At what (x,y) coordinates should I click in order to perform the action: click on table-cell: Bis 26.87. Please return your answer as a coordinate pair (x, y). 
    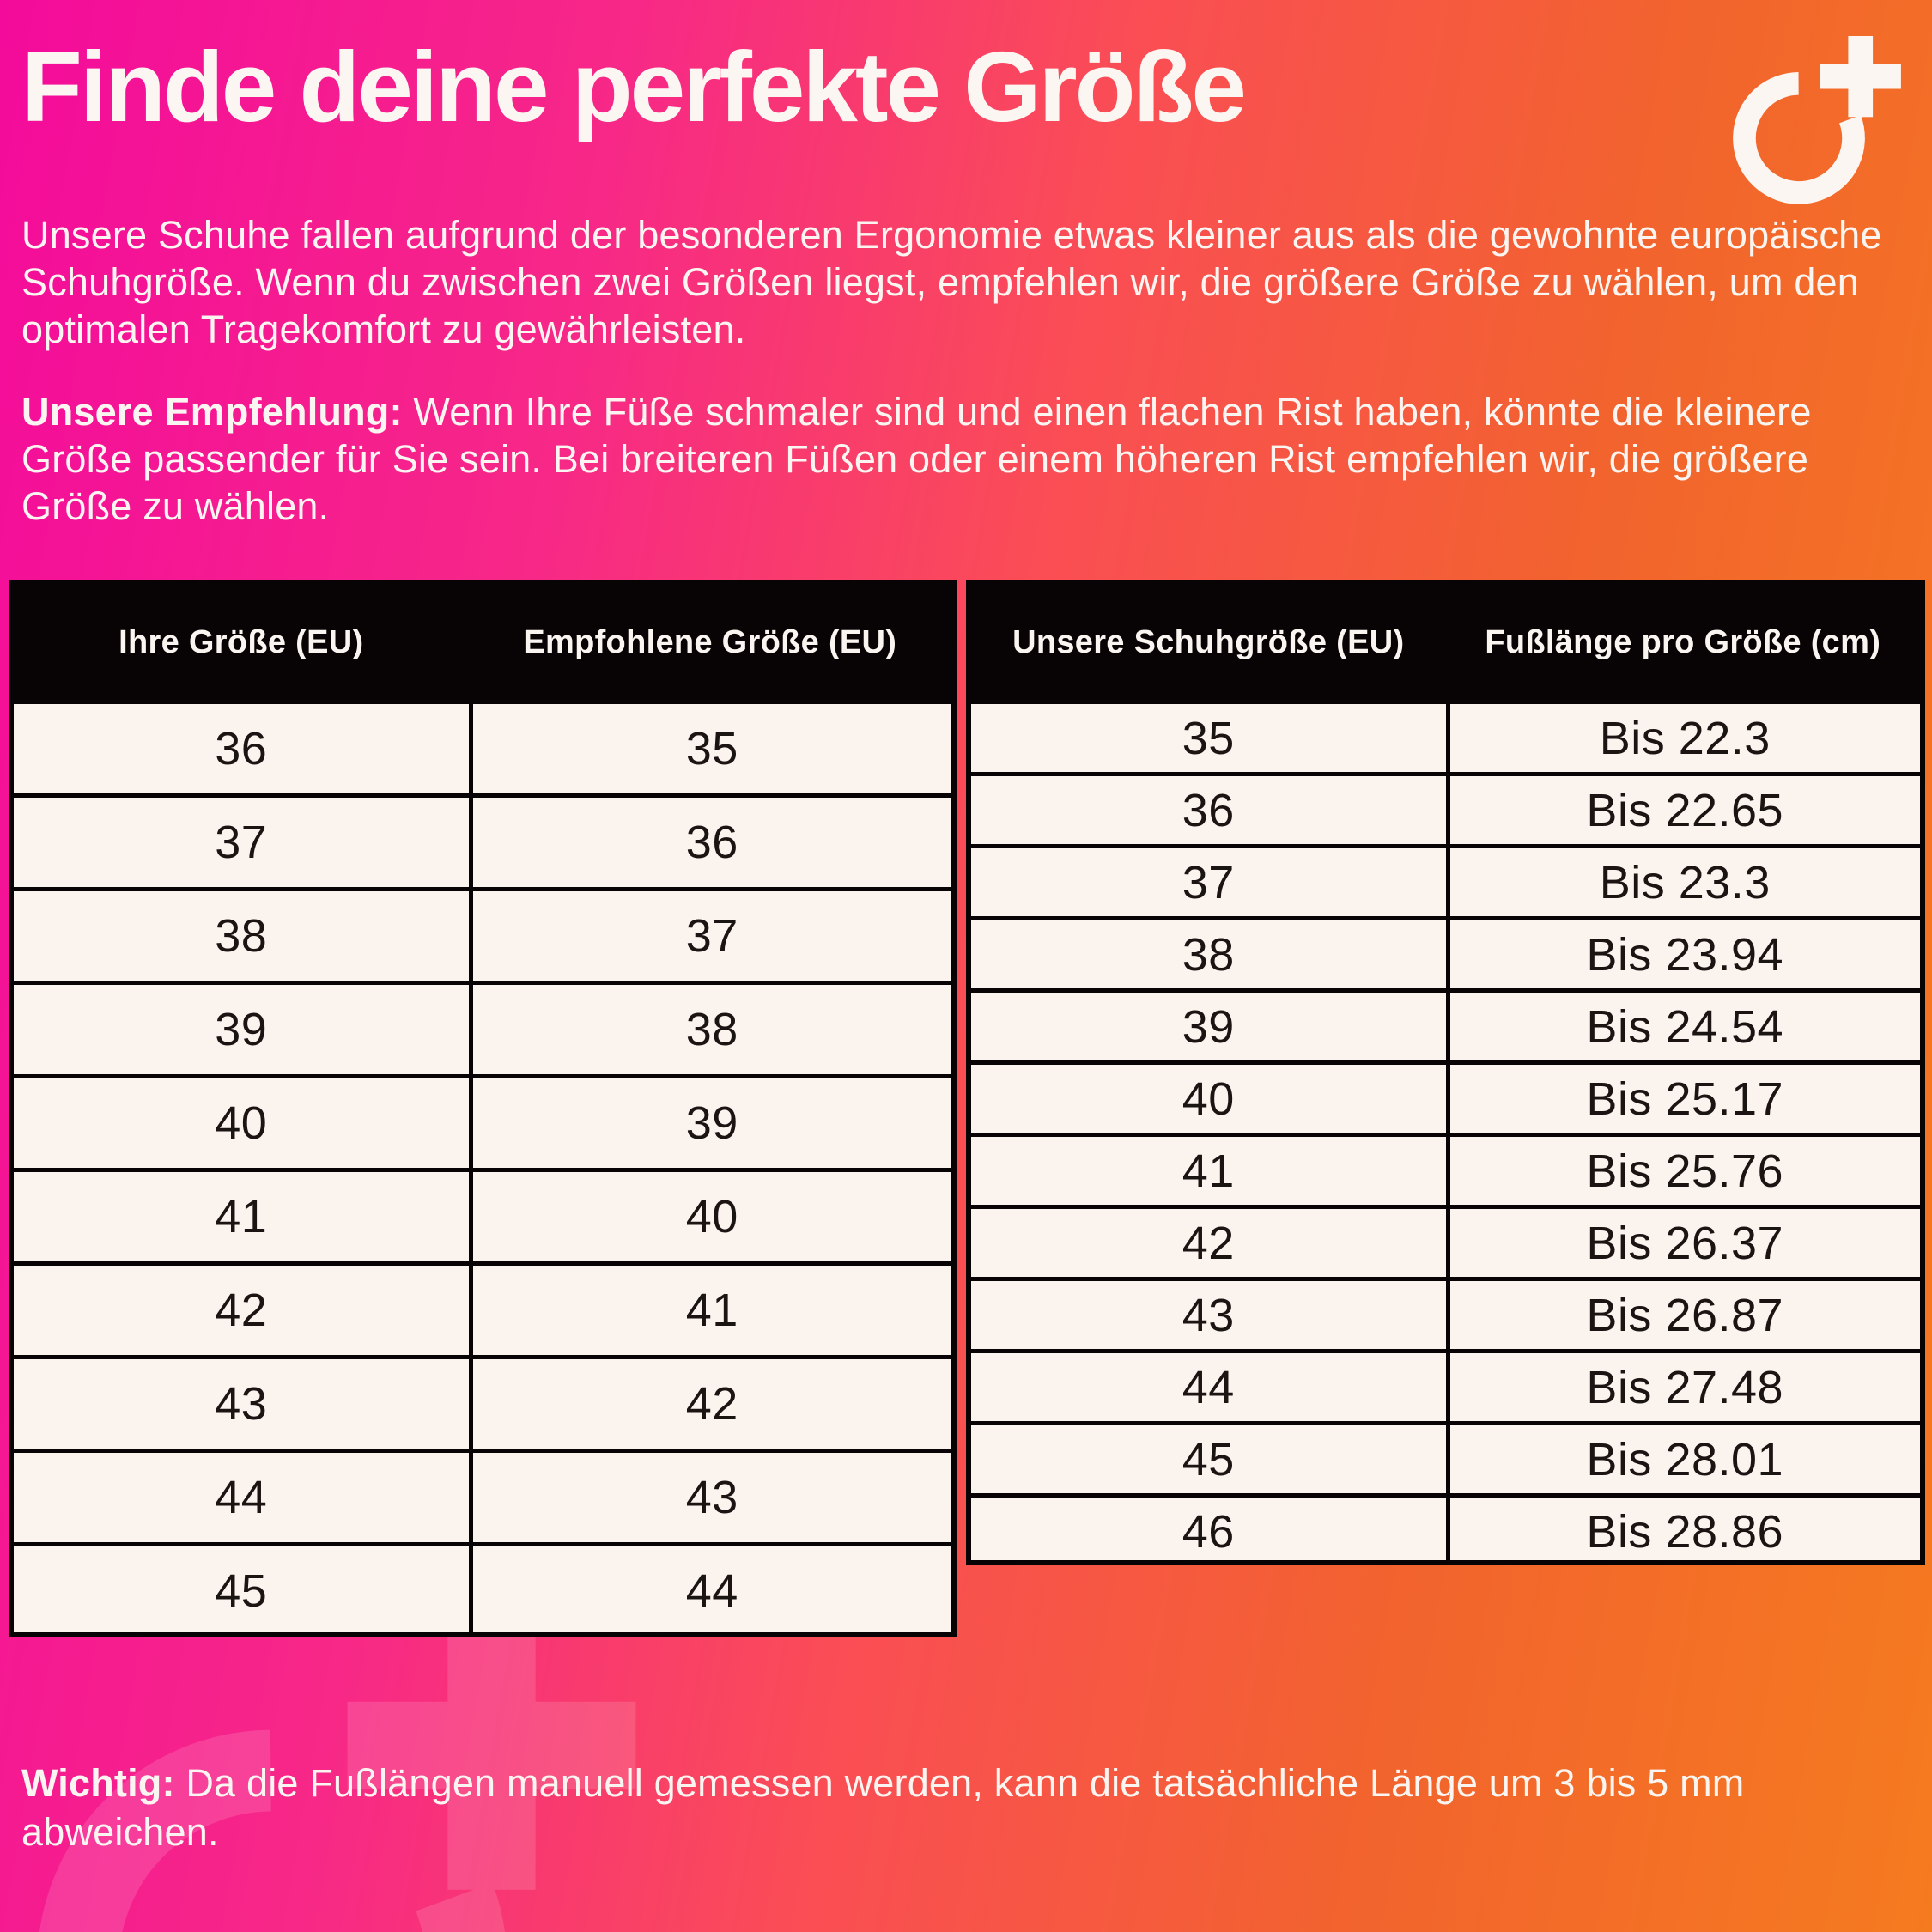
    Looking at the image, I should click on (1683, 1315).